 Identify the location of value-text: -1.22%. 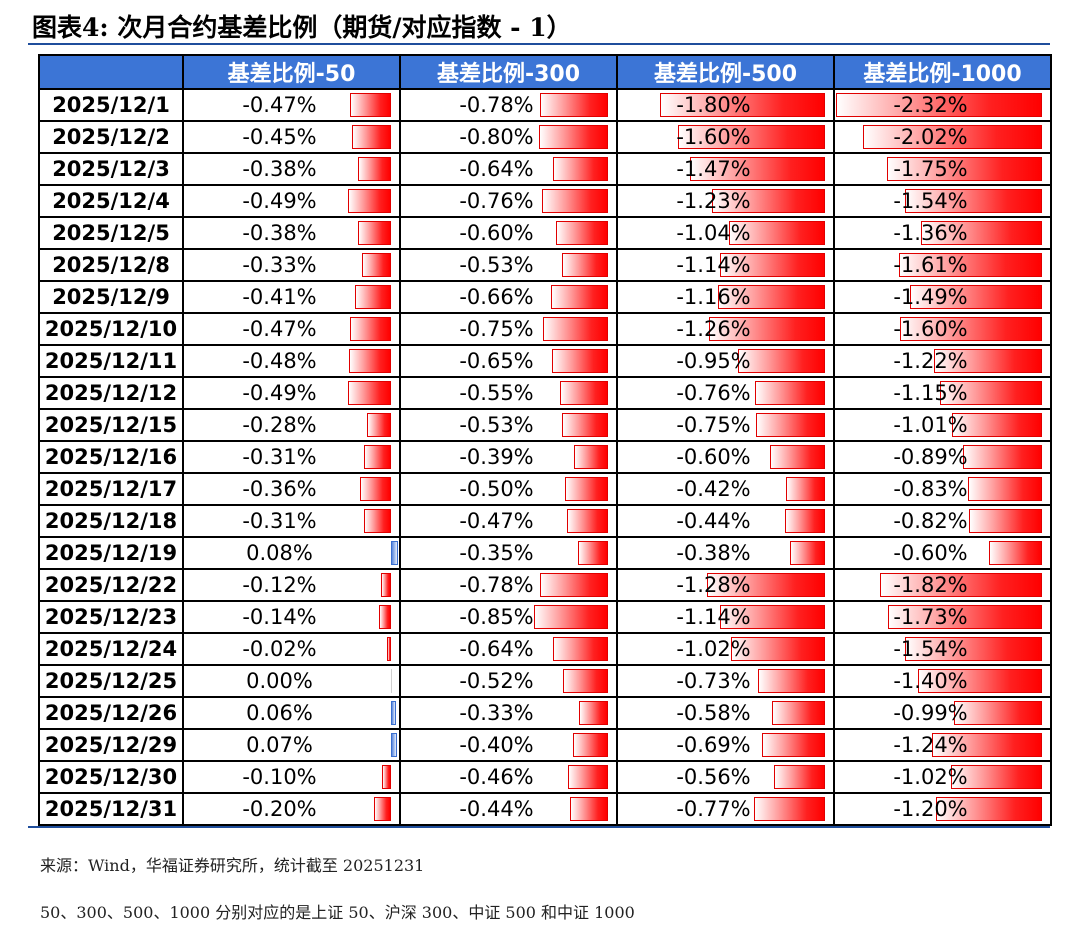
(930, 361).